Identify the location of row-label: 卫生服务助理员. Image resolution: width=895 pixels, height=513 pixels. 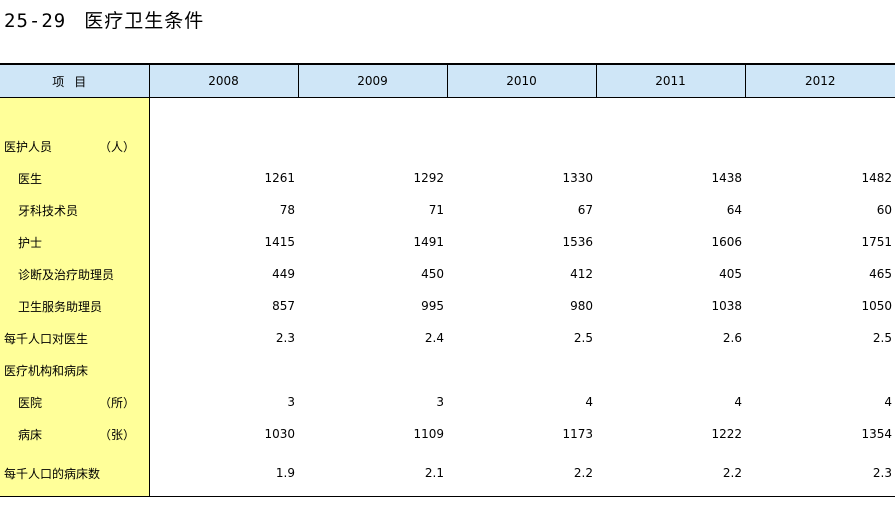
(75, 306).